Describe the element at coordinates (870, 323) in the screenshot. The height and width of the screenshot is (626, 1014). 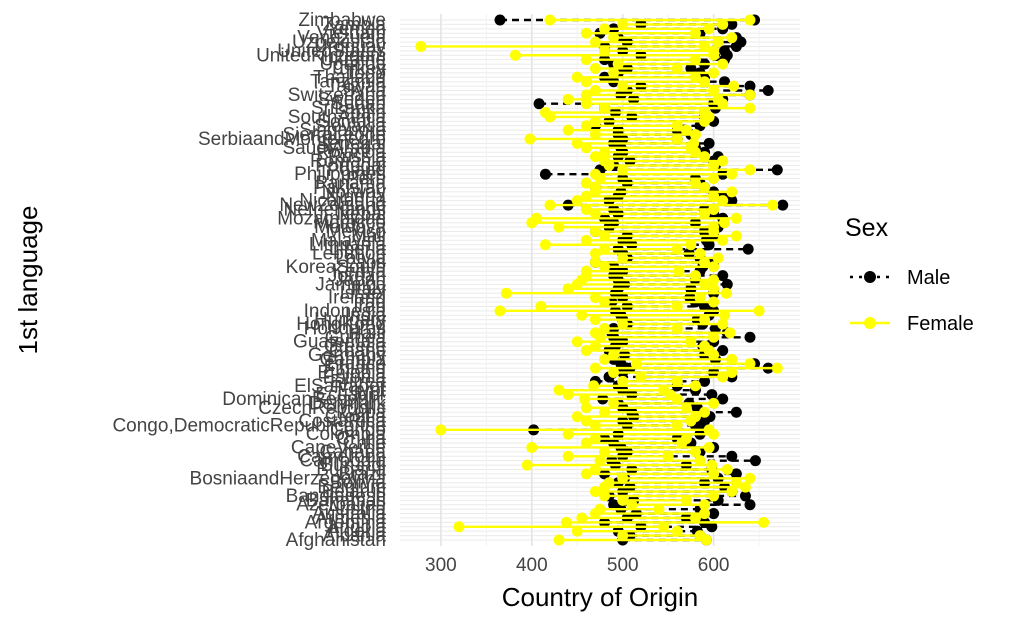
I see `legend-key-point` at that location.